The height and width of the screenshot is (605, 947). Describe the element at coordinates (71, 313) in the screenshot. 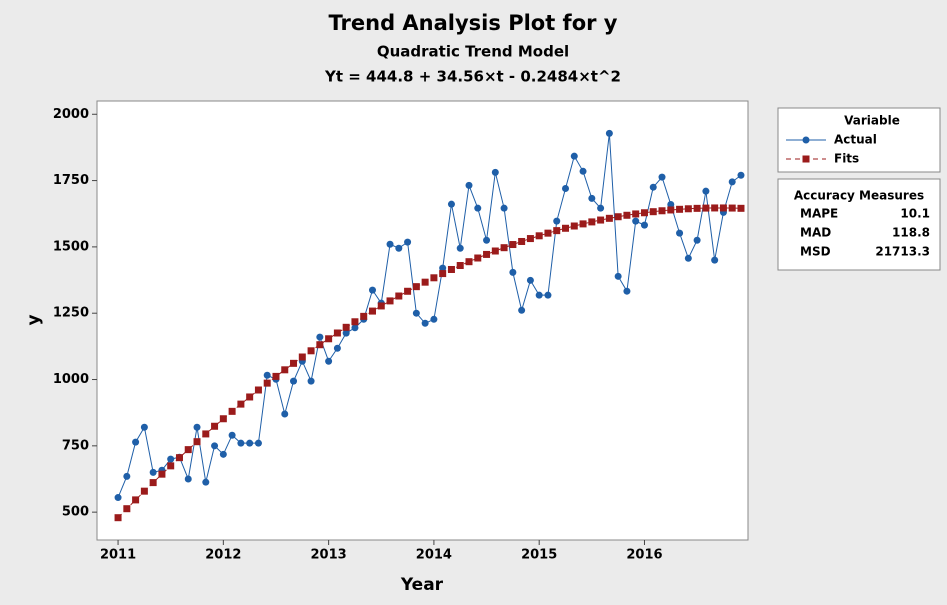

I see `y-tick-label: 1250` at that location.